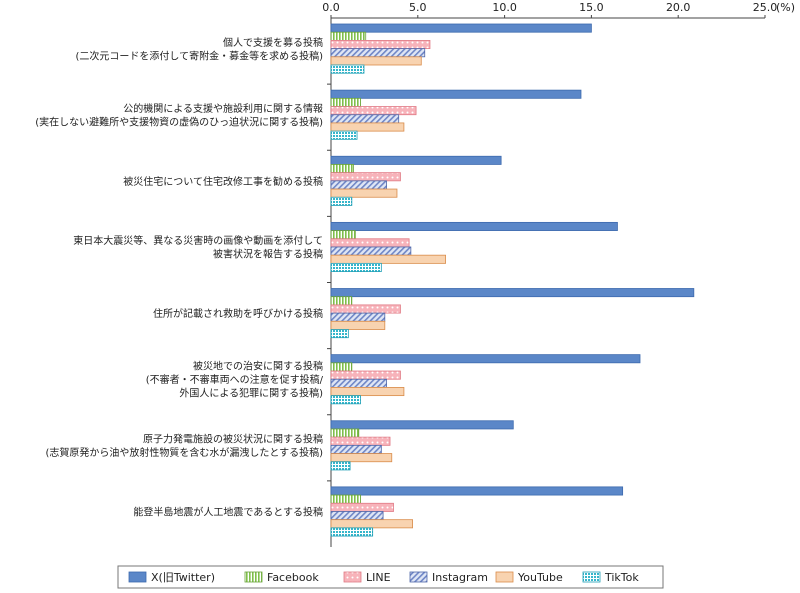 The width and height of the screenshot is (800, 593). I want to click on legend-label: LINE, so click(378, 577).